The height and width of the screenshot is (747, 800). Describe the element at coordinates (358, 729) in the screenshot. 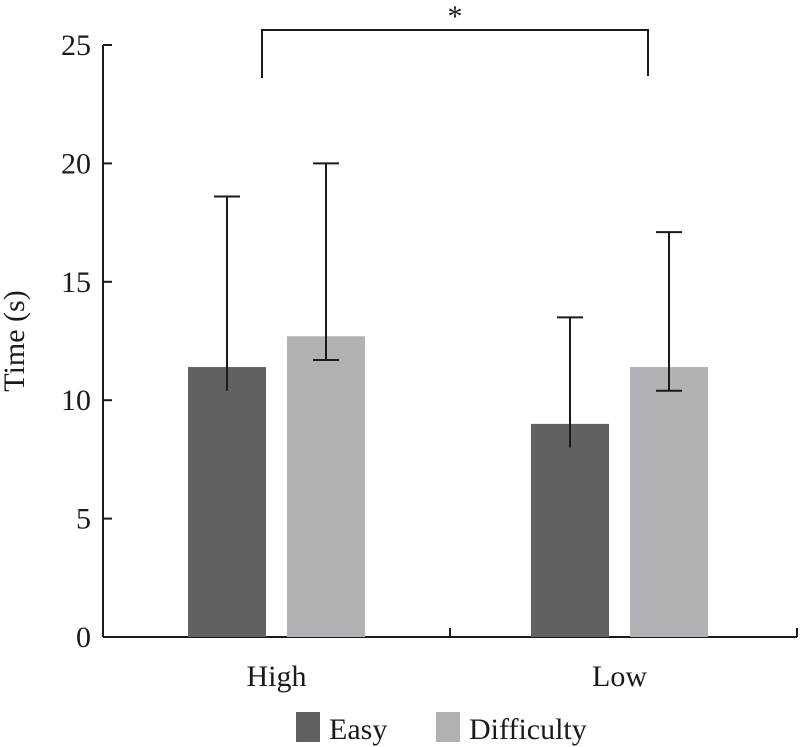

I see `legend-label-easy: Easy` at that location.